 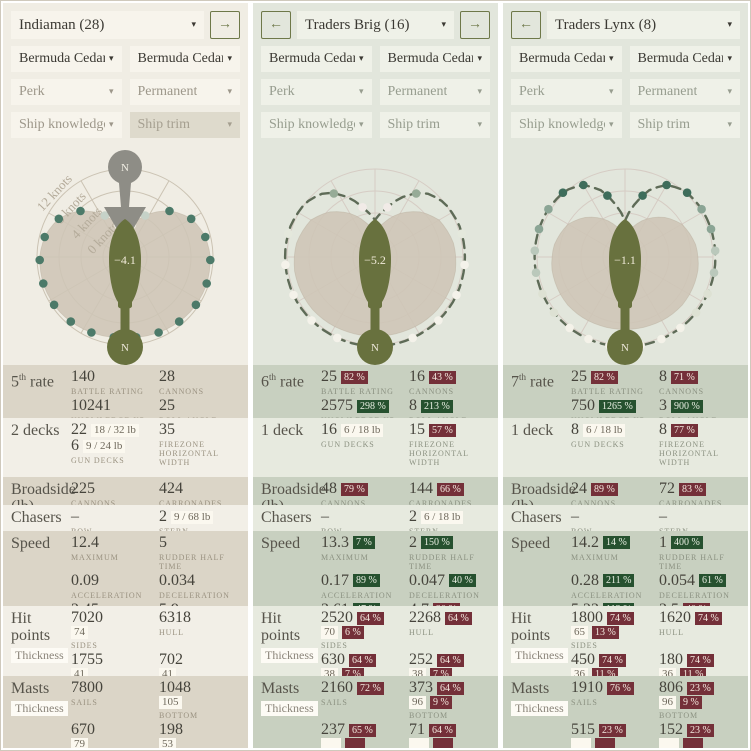 What do you see at coordinates (62, 58) in the screenshot?
I see `frame-wood-select-label: Bermuda Cedar` at bounding box center [62, 58].